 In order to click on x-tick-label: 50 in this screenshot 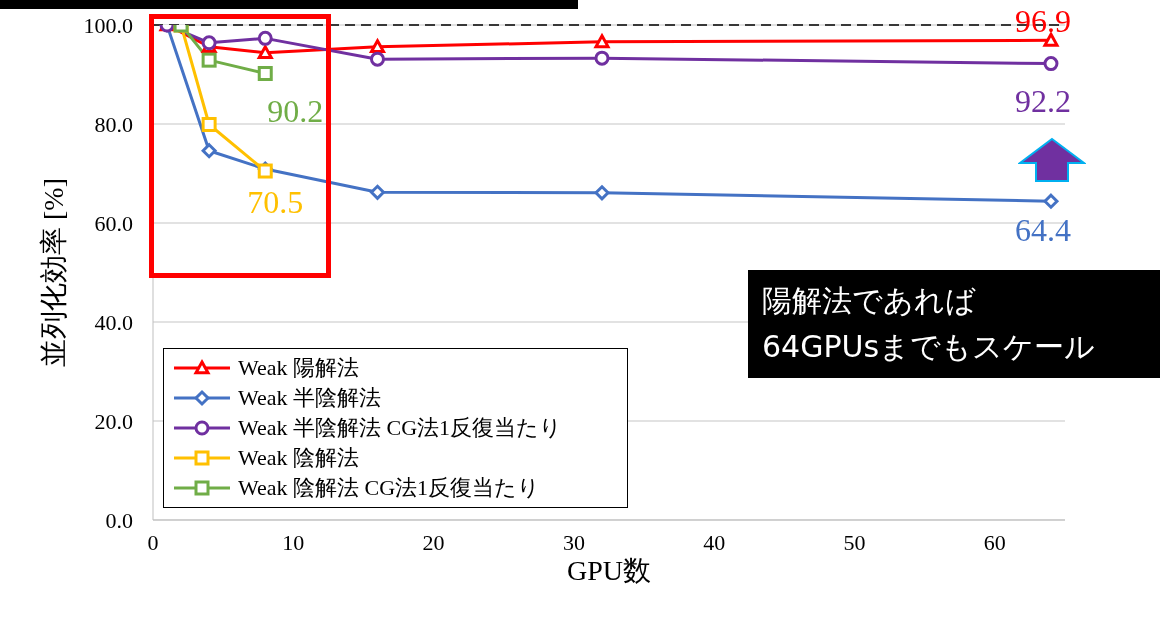, I will do `click(854, 542)`.